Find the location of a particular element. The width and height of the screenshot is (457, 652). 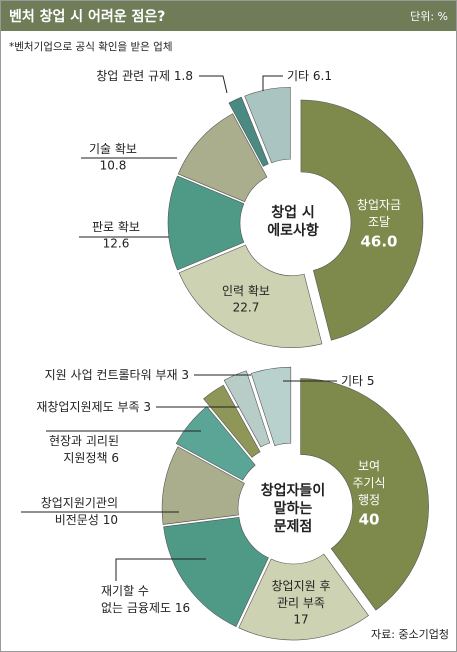

slice-label-text: 창업지원 후 is located at coordinates (300, 586).